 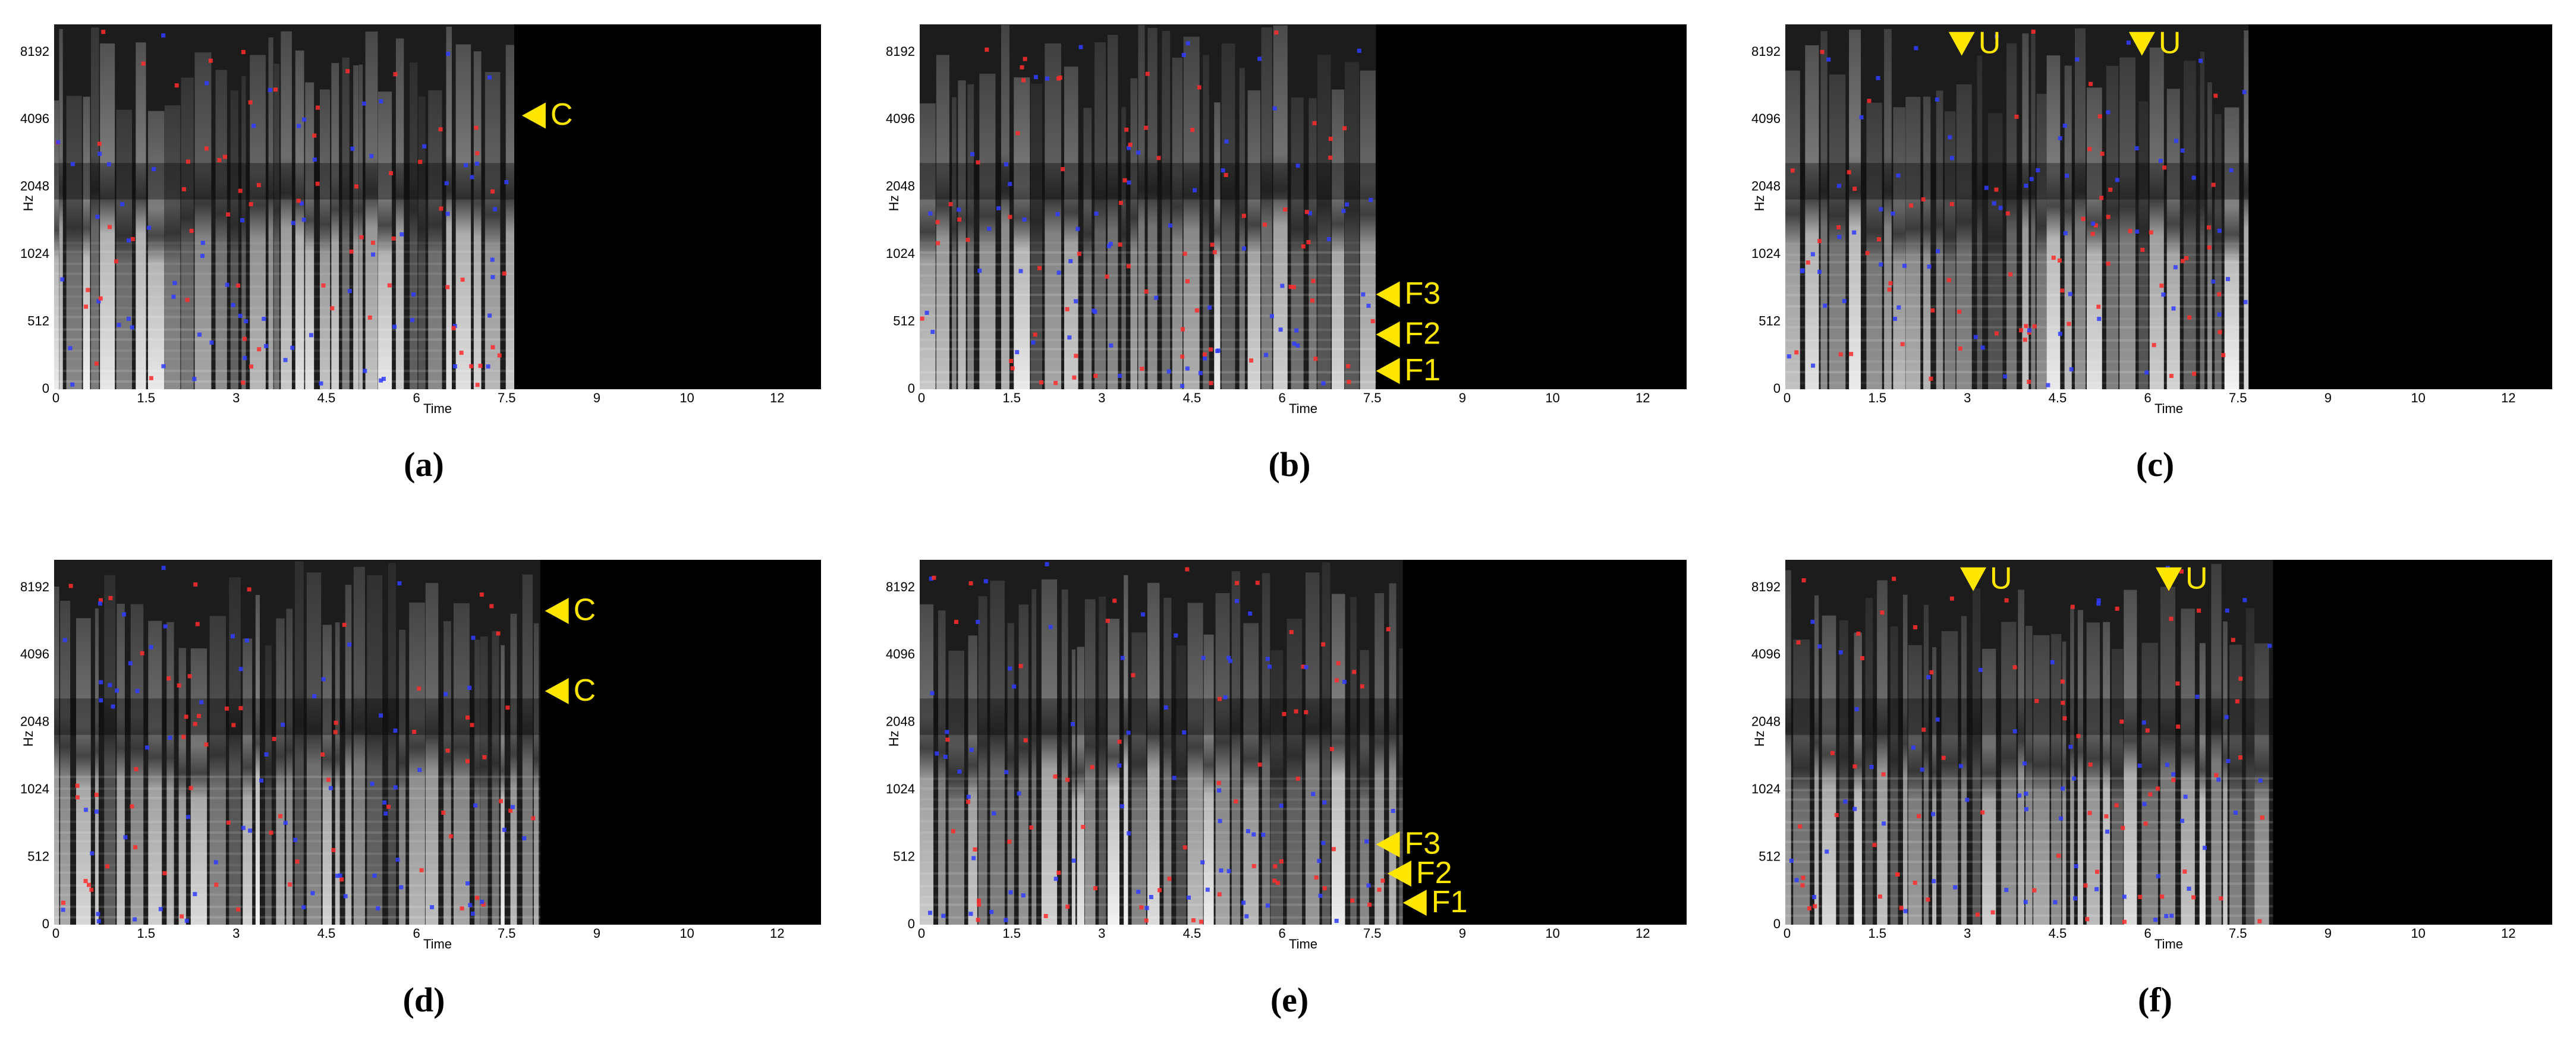 I want to click on y-tick-label: 4096, so click(x=34, y=118).